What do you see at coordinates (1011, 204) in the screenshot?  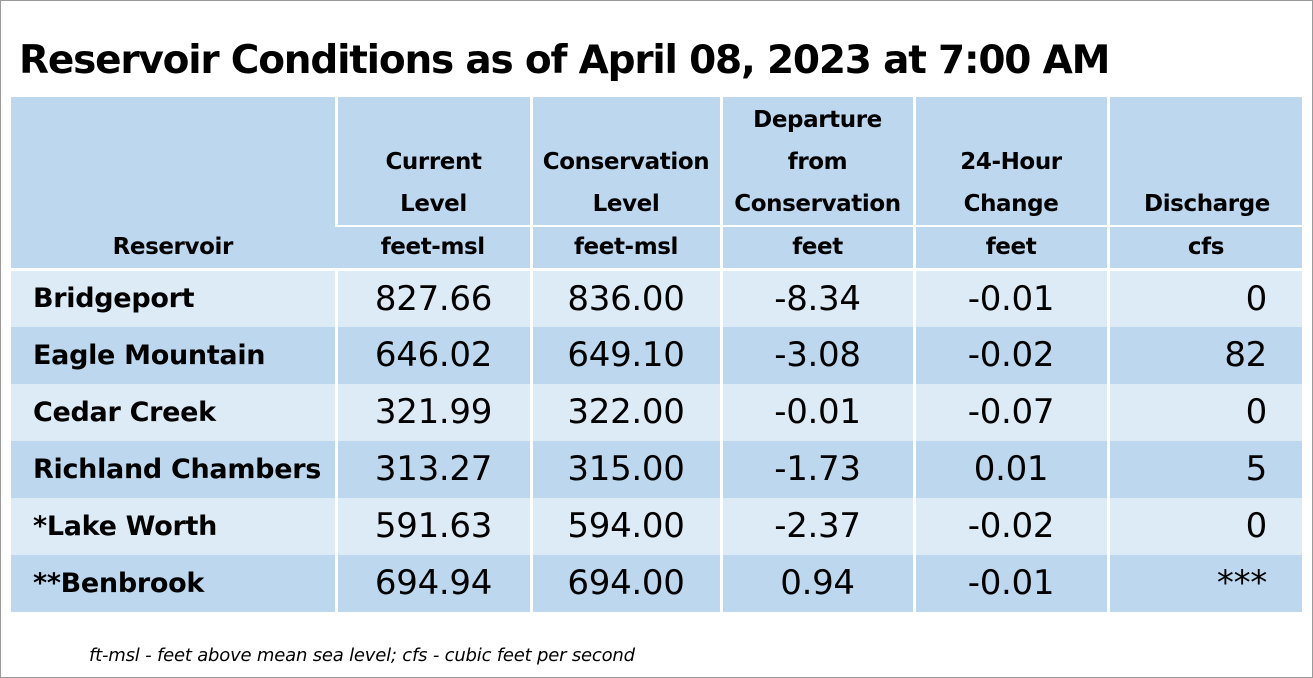 I see `header-line: Change` at bounding box center [1011, 204].